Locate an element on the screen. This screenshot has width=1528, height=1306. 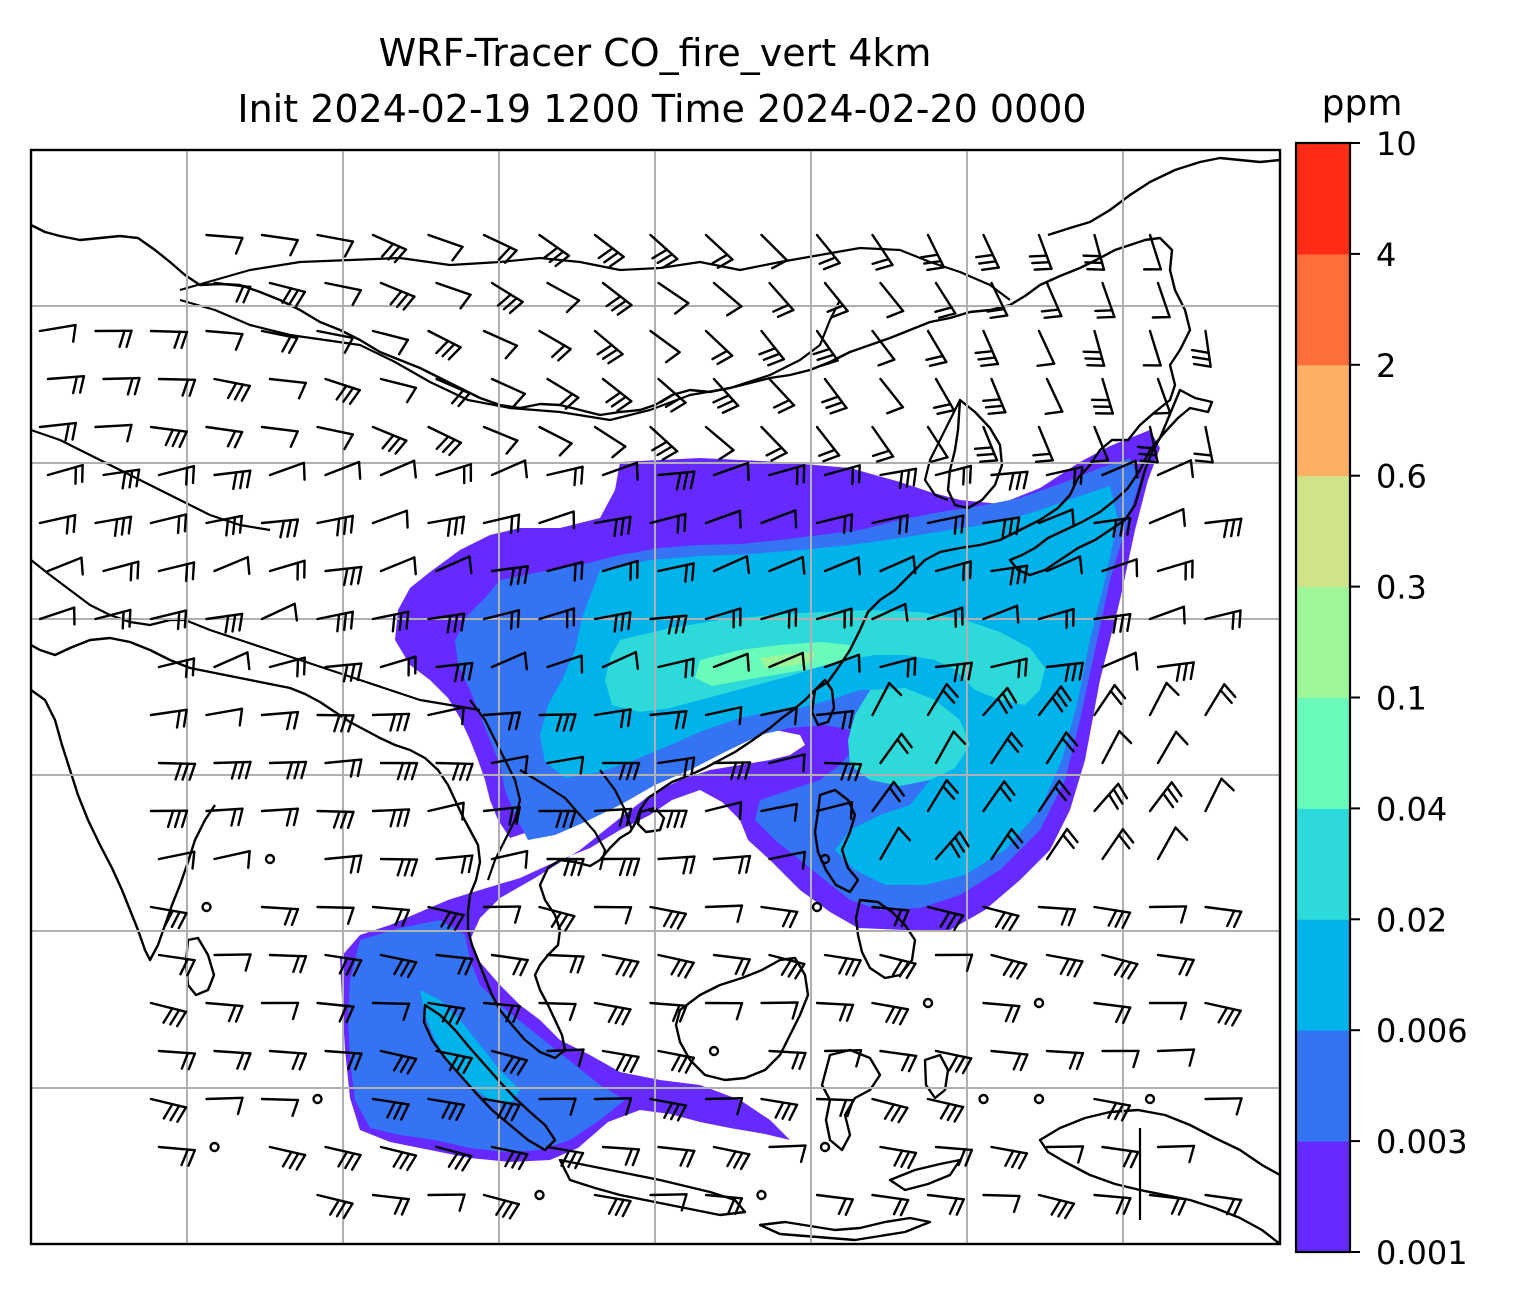
colorbar-tick-label: 0.003 is located at coordinates (1422, 1142).